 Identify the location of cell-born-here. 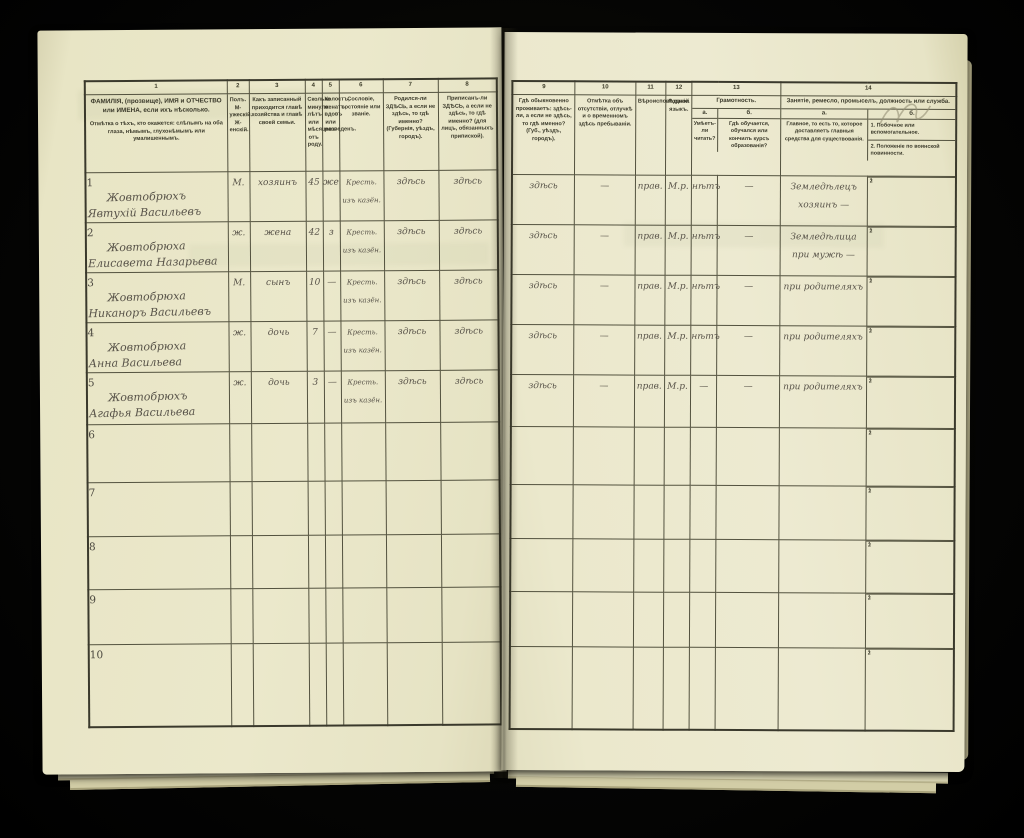
(413, 507).